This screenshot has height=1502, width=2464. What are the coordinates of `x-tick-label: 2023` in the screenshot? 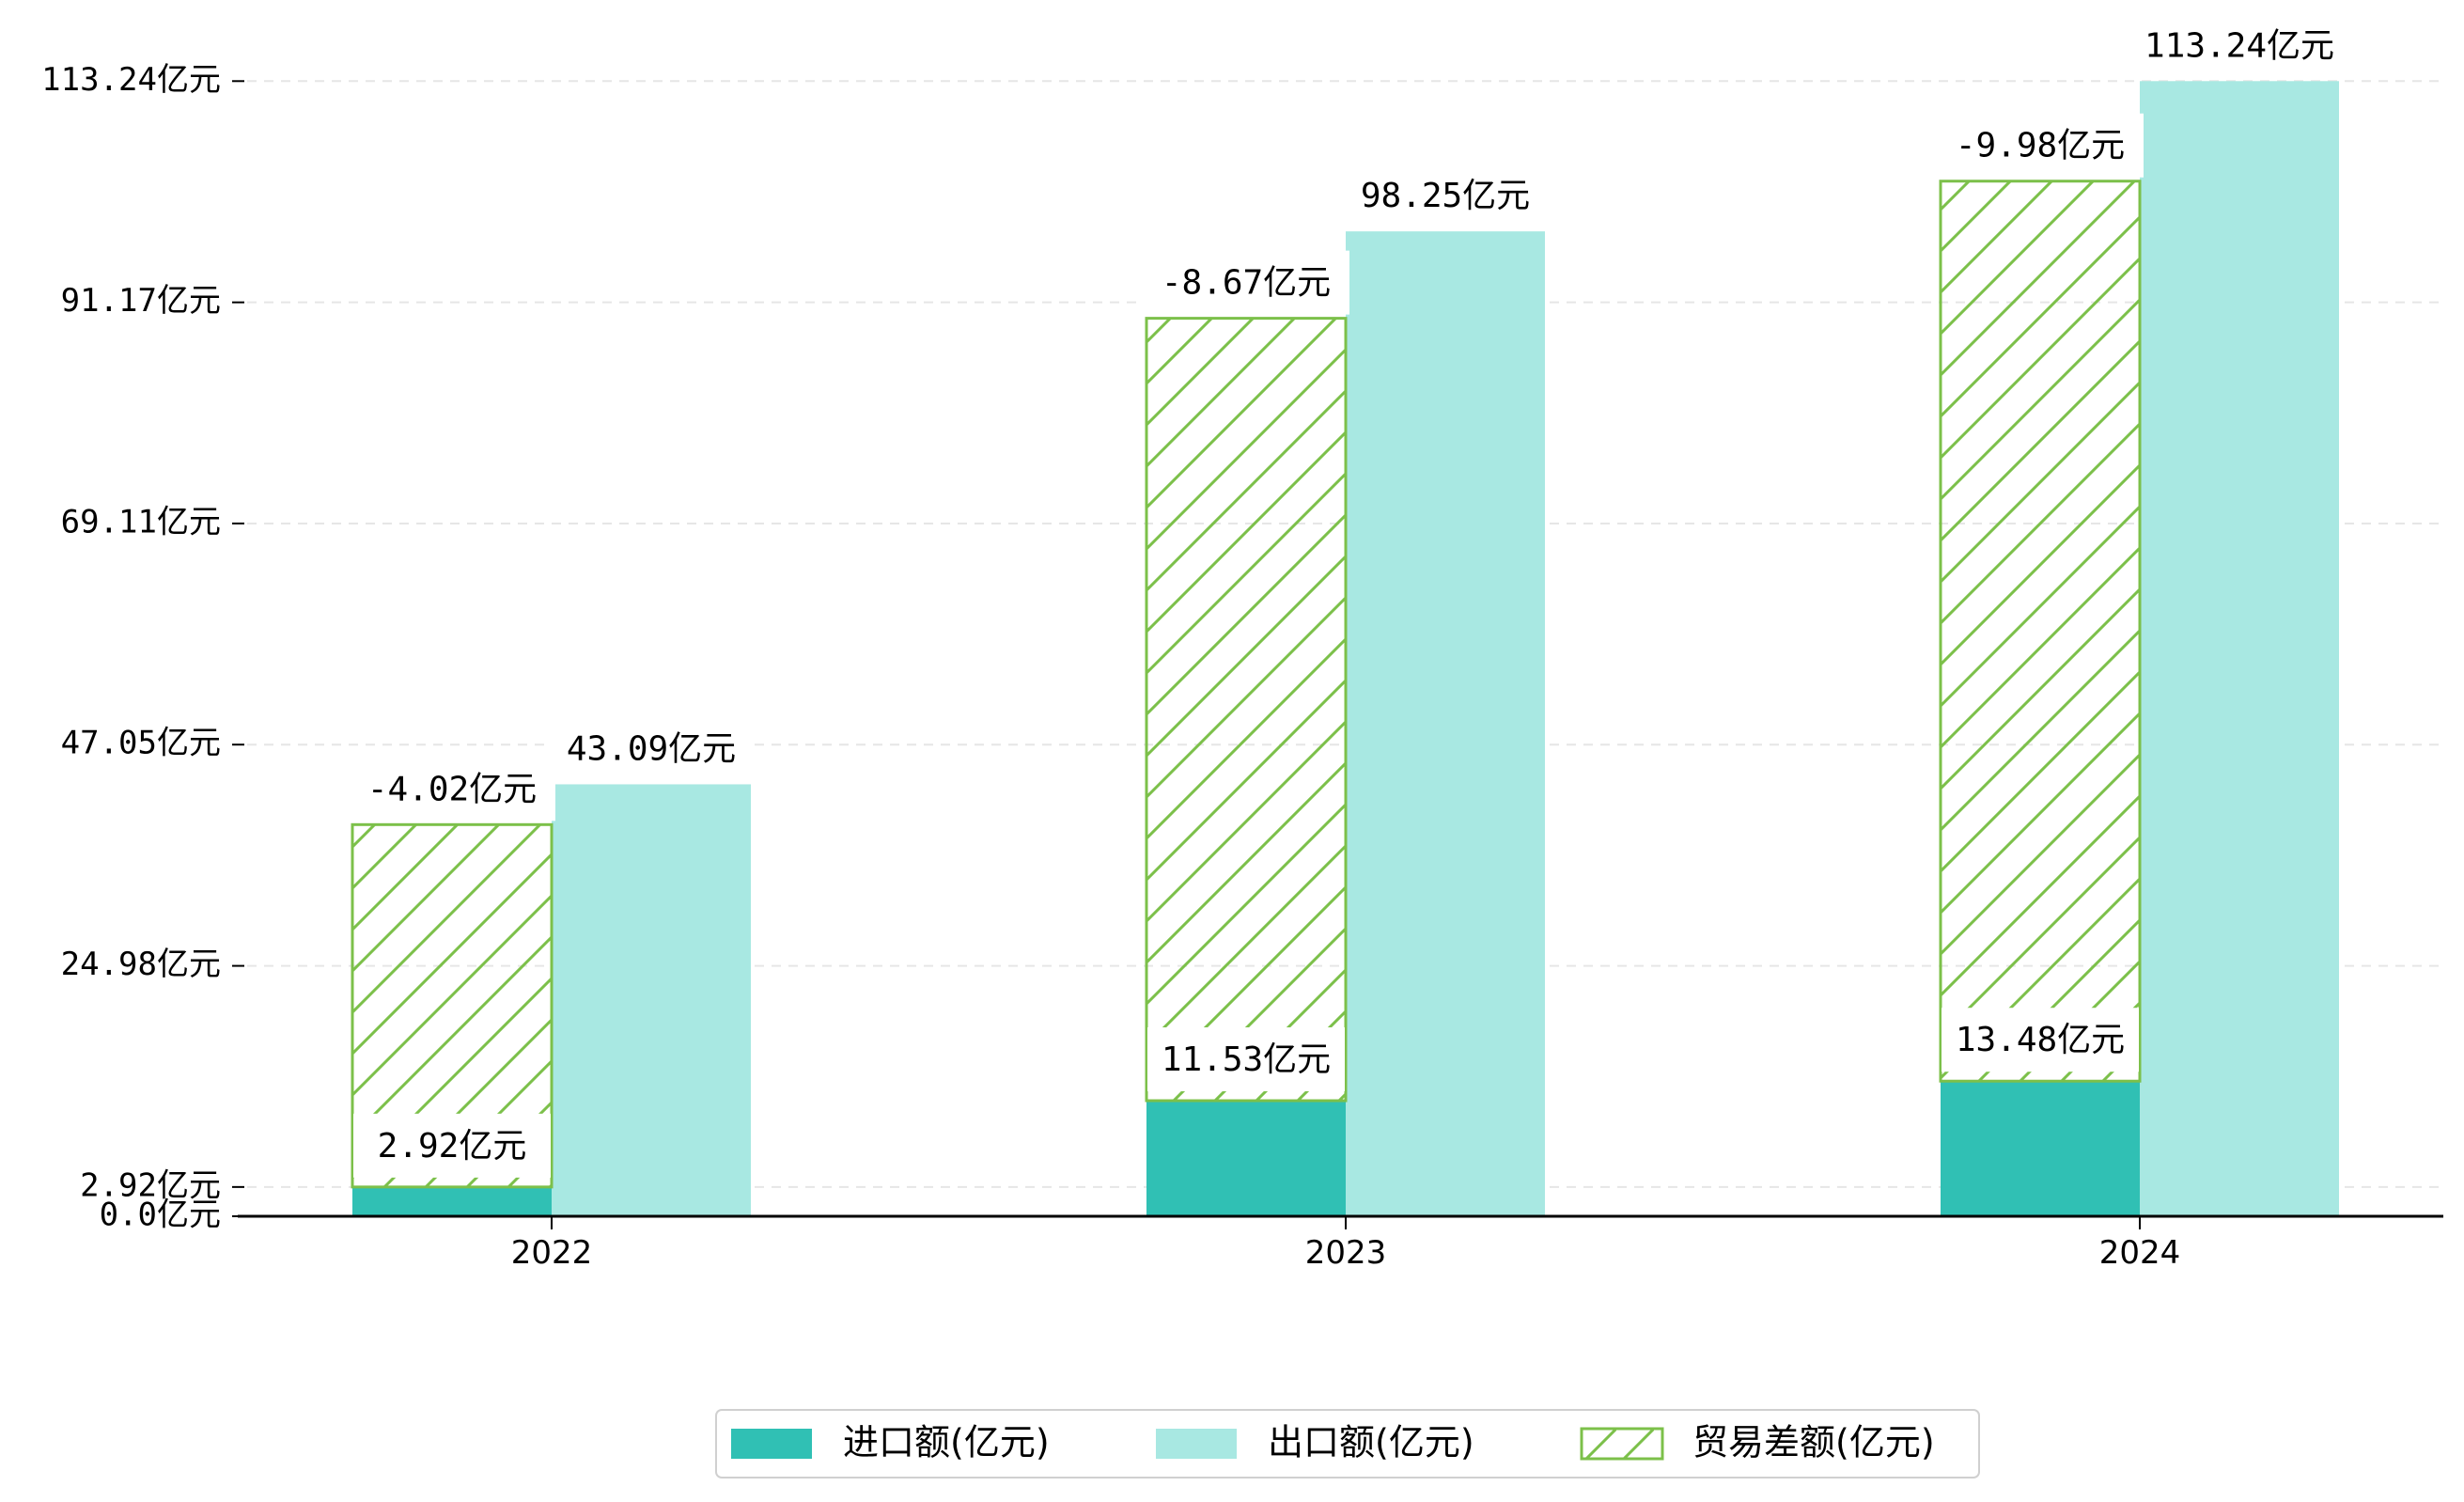 It's located at (1346, 1253).